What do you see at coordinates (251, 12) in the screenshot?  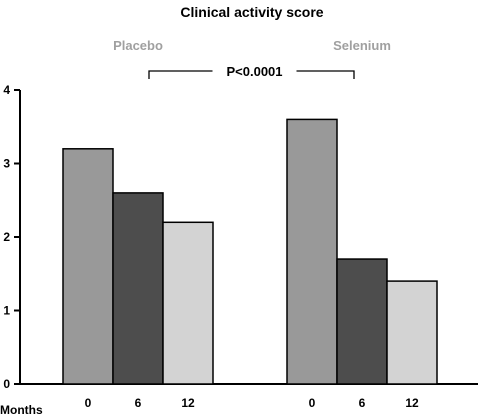 I see `chart-title: Clinical activity score` at bounding box center [251, 12].